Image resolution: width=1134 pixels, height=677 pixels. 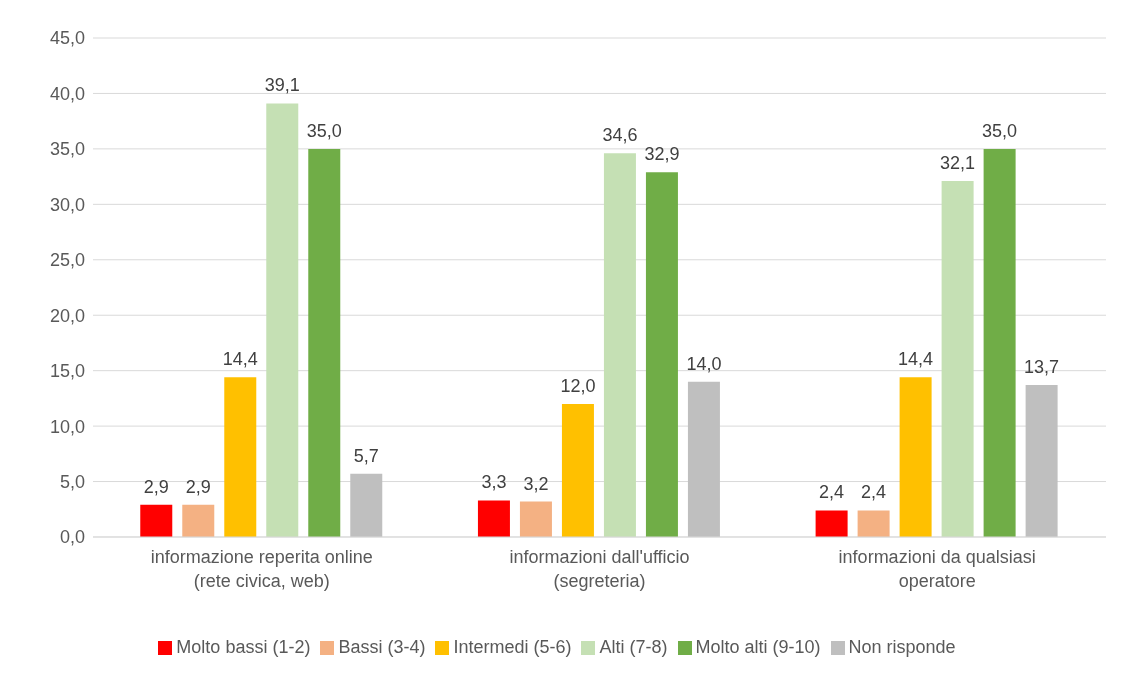 What do you see at coordinates (72, 481) in the screenshot?
I see `y-tick-label: 5,0` at bounding box center [72, 481].